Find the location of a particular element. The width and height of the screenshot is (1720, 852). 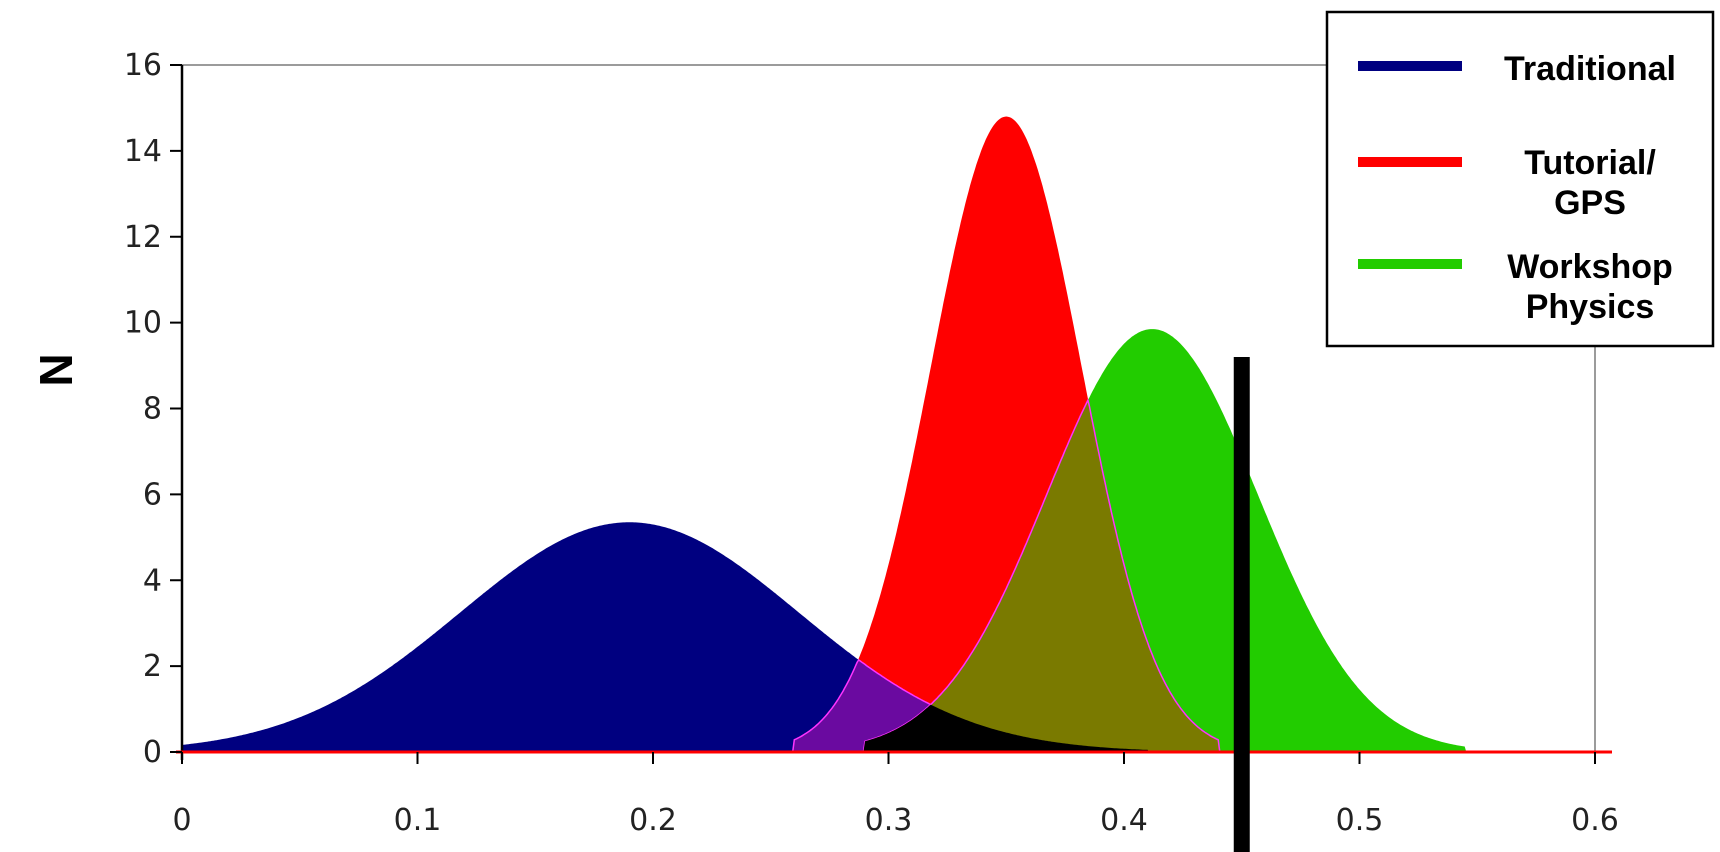

x-tick-label: 0 is located at coordinates (181, 820).